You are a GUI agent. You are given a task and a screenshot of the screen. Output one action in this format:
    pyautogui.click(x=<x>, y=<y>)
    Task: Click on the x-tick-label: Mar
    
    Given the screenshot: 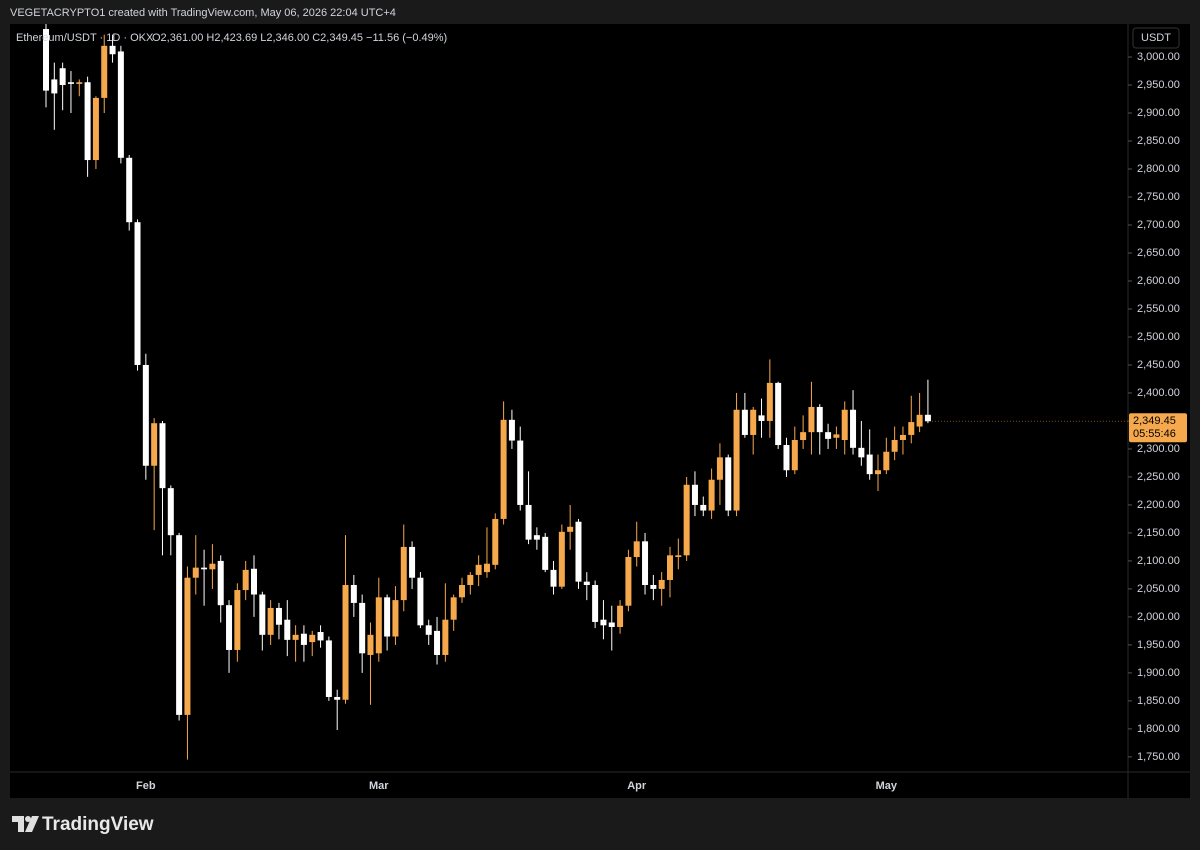 What is the action you would take?
    pyautogui.click(x=379, y=786)
    